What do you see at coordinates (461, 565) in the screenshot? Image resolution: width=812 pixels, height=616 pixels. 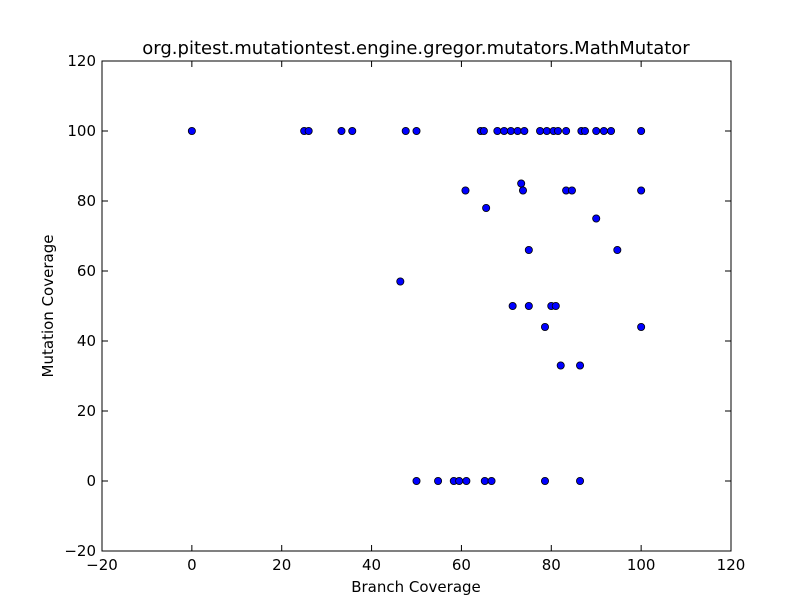 I see `x-tick-label: 60` at bounding box center [461, 565].